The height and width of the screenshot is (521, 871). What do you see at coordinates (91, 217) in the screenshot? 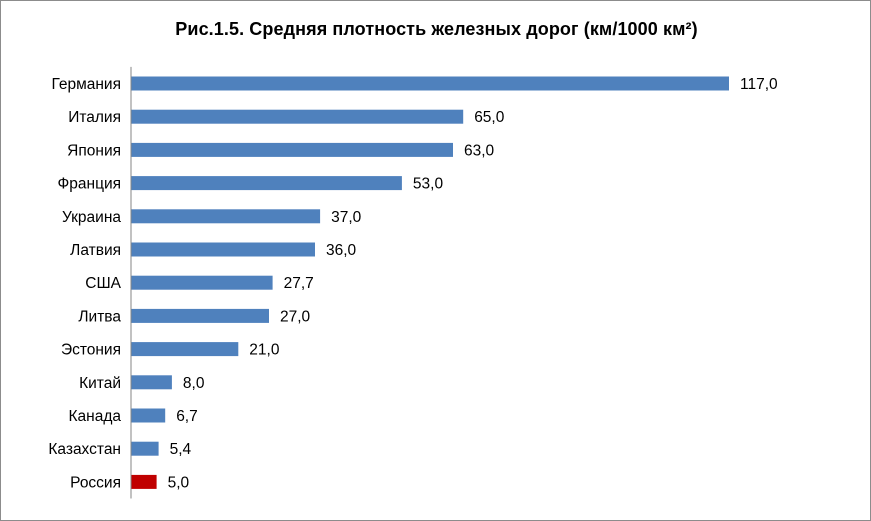
I see `category-label: Украина` at bounding box center [91, 217].